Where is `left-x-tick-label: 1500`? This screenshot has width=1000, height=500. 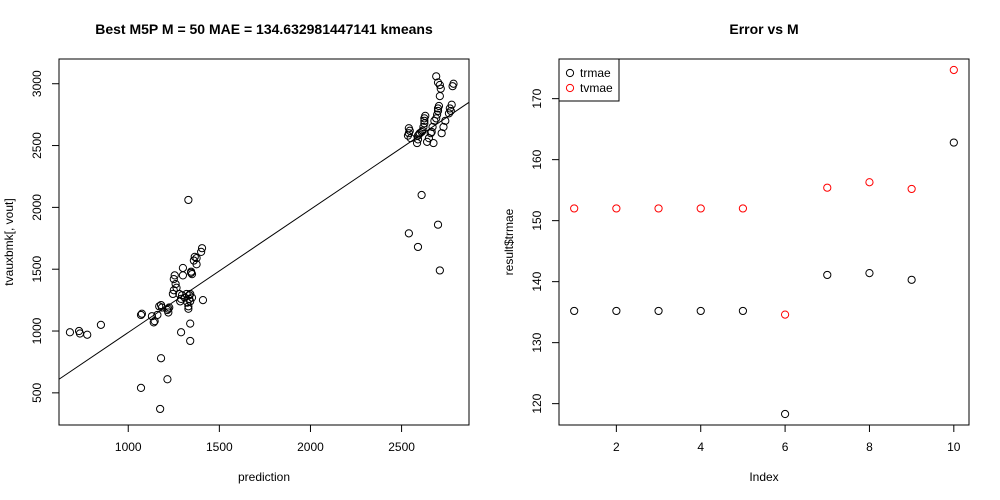 left-x-tick-label: 1500 is located at coordinates (219, 447).